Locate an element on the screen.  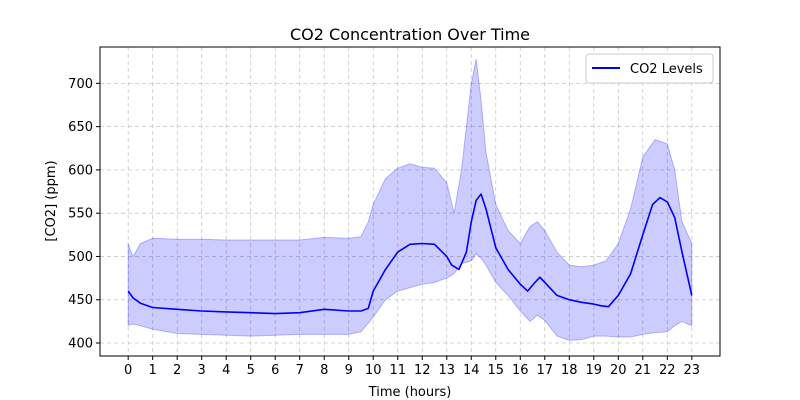
y-tick-label: 650 is located at coordinates (80, 127).